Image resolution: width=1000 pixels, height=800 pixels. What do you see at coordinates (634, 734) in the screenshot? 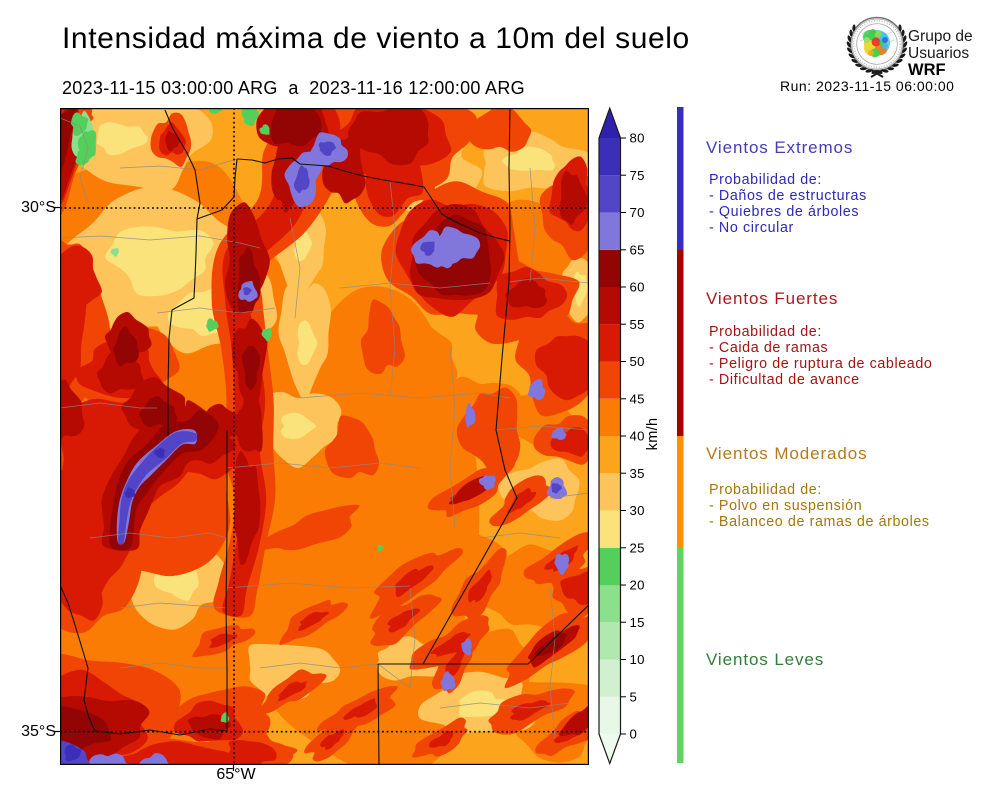
I see `svg-text: 0` at bounding box center [634, 734].